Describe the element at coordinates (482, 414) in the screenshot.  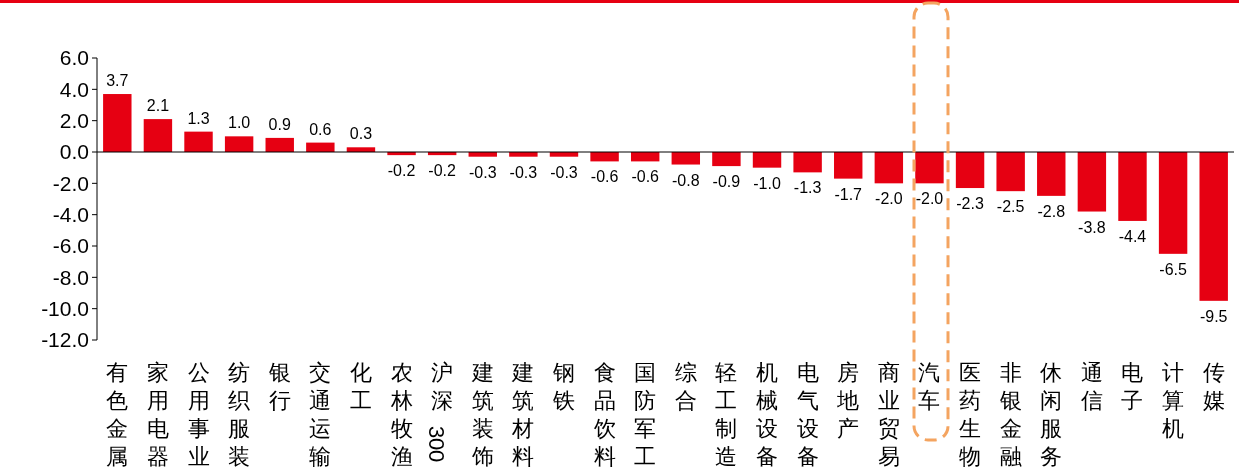
I see `x-tick-label: 建筑装饰` at that location.